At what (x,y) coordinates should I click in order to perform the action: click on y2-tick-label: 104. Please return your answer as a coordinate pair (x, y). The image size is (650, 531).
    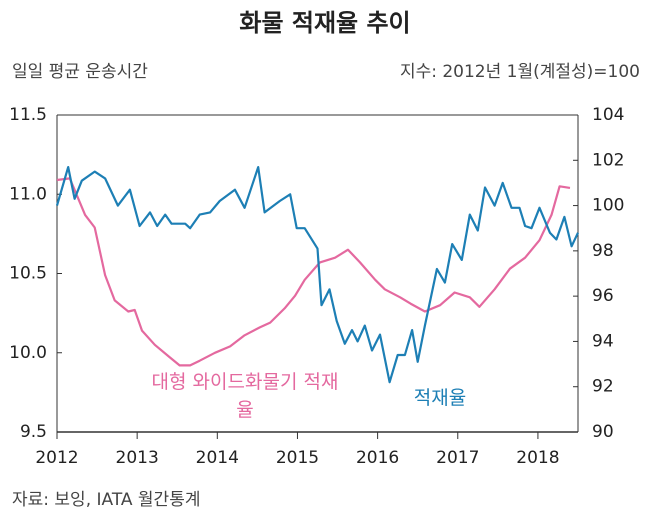
    Looking at the image, I should click on (608, 115).